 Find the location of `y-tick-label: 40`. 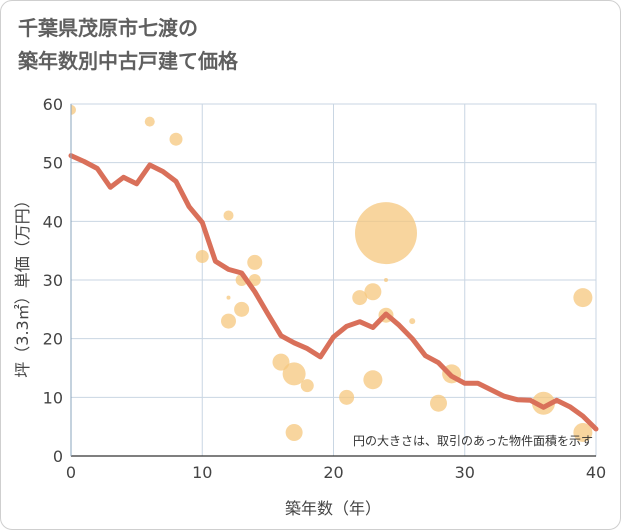

y-tick-label: 40 is located at coordinates (53, 221).